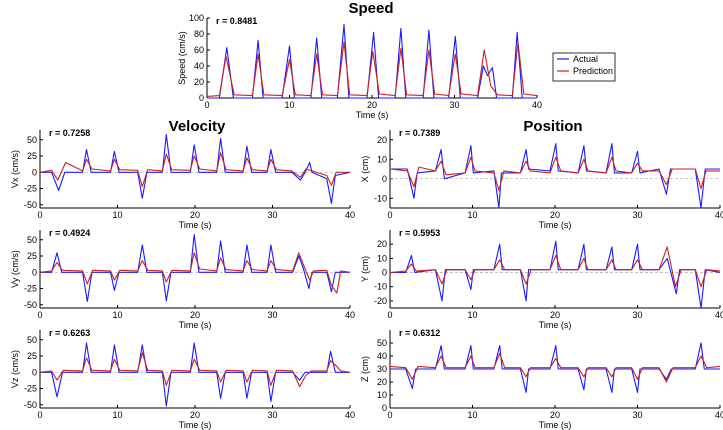 This screenshot has width=723, height=430. I want to click on chart-0-xtick-label: 30, so click(454, 105).